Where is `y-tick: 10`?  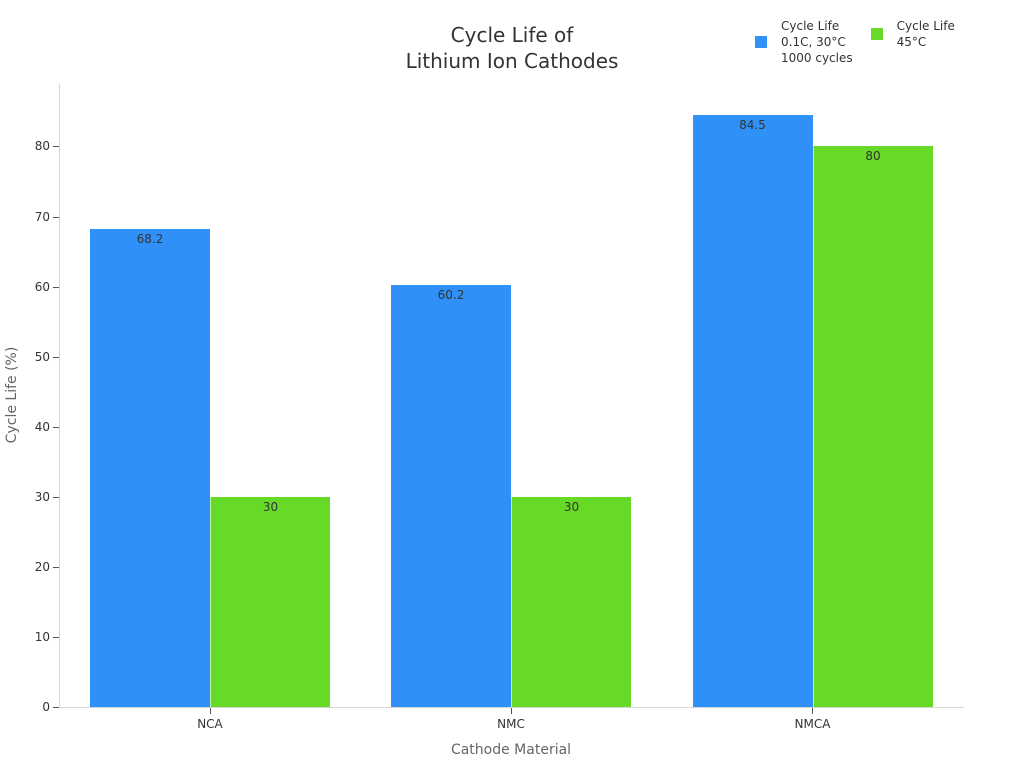
y-tick: 10 is located at coordinates (30, 637).